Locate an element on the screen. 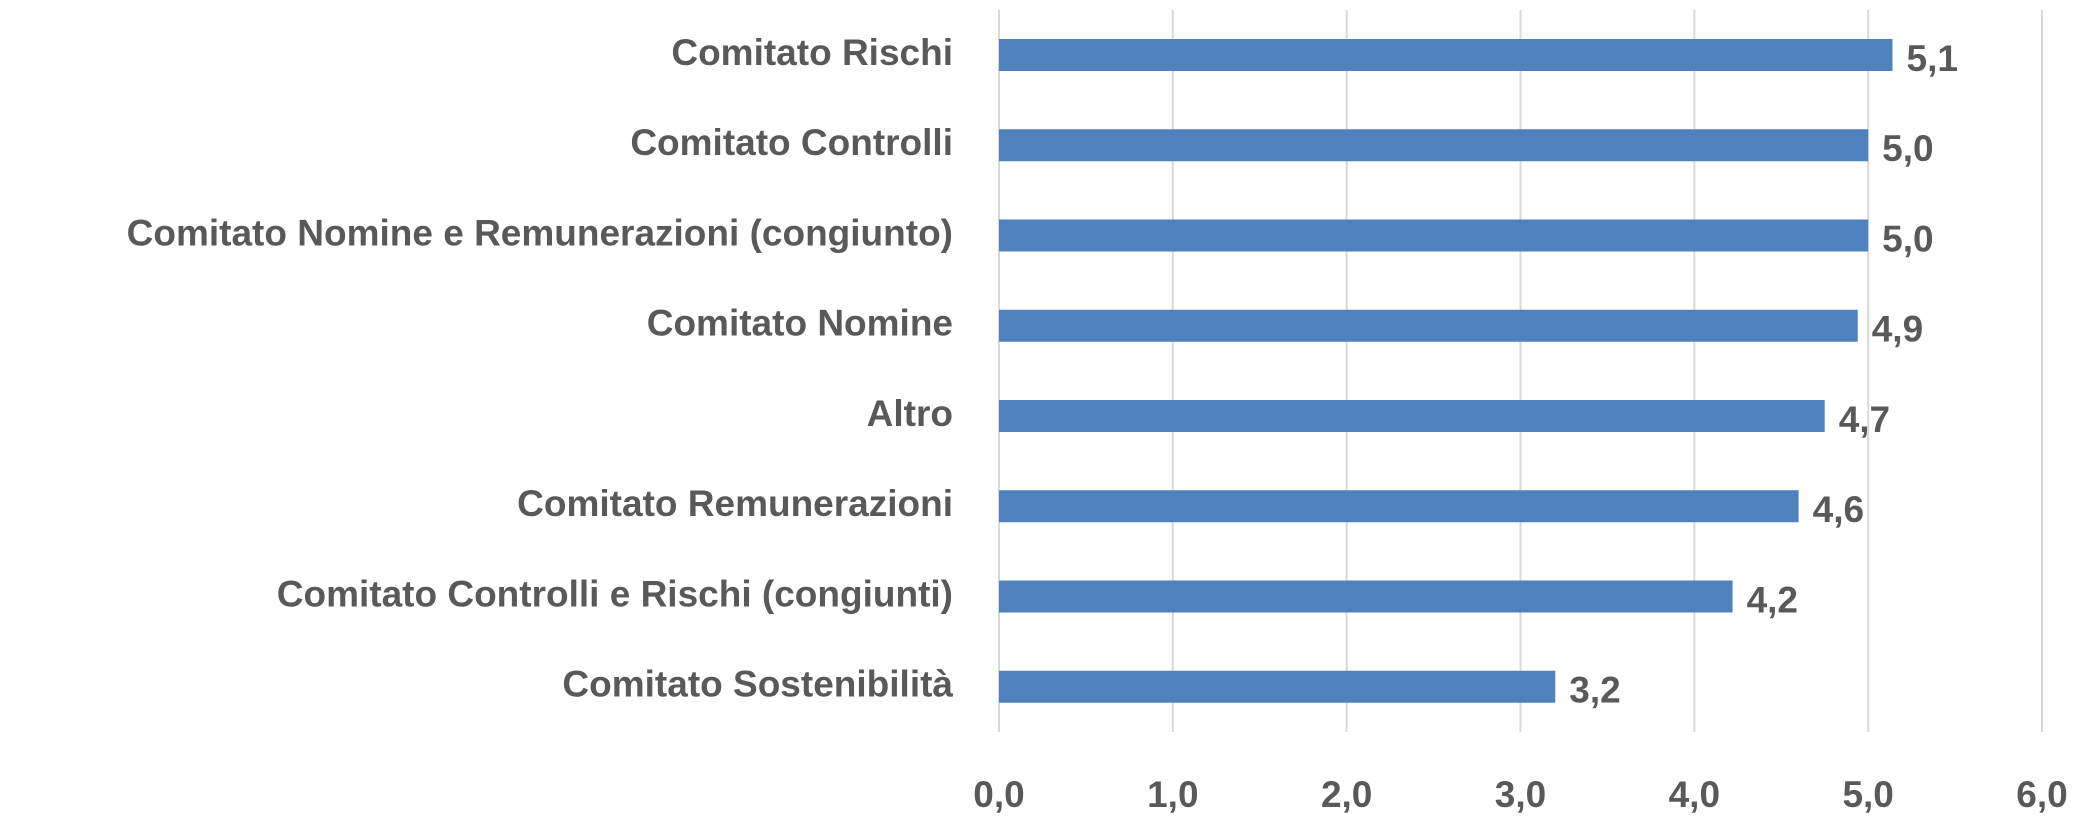 The width and height of the screenshot is (2082, 818). y-tick-label: Comitato Remunerazioni is located at coordinates (735, 503).